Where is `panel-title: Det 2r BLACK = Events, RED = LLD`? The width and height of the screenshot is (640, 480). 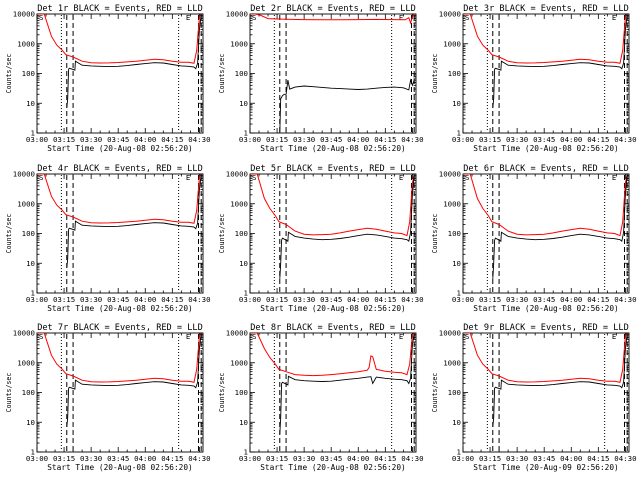 panel-title: Det 2r BLACK = Events, RED = LLD is located at coordinates (333, 9).